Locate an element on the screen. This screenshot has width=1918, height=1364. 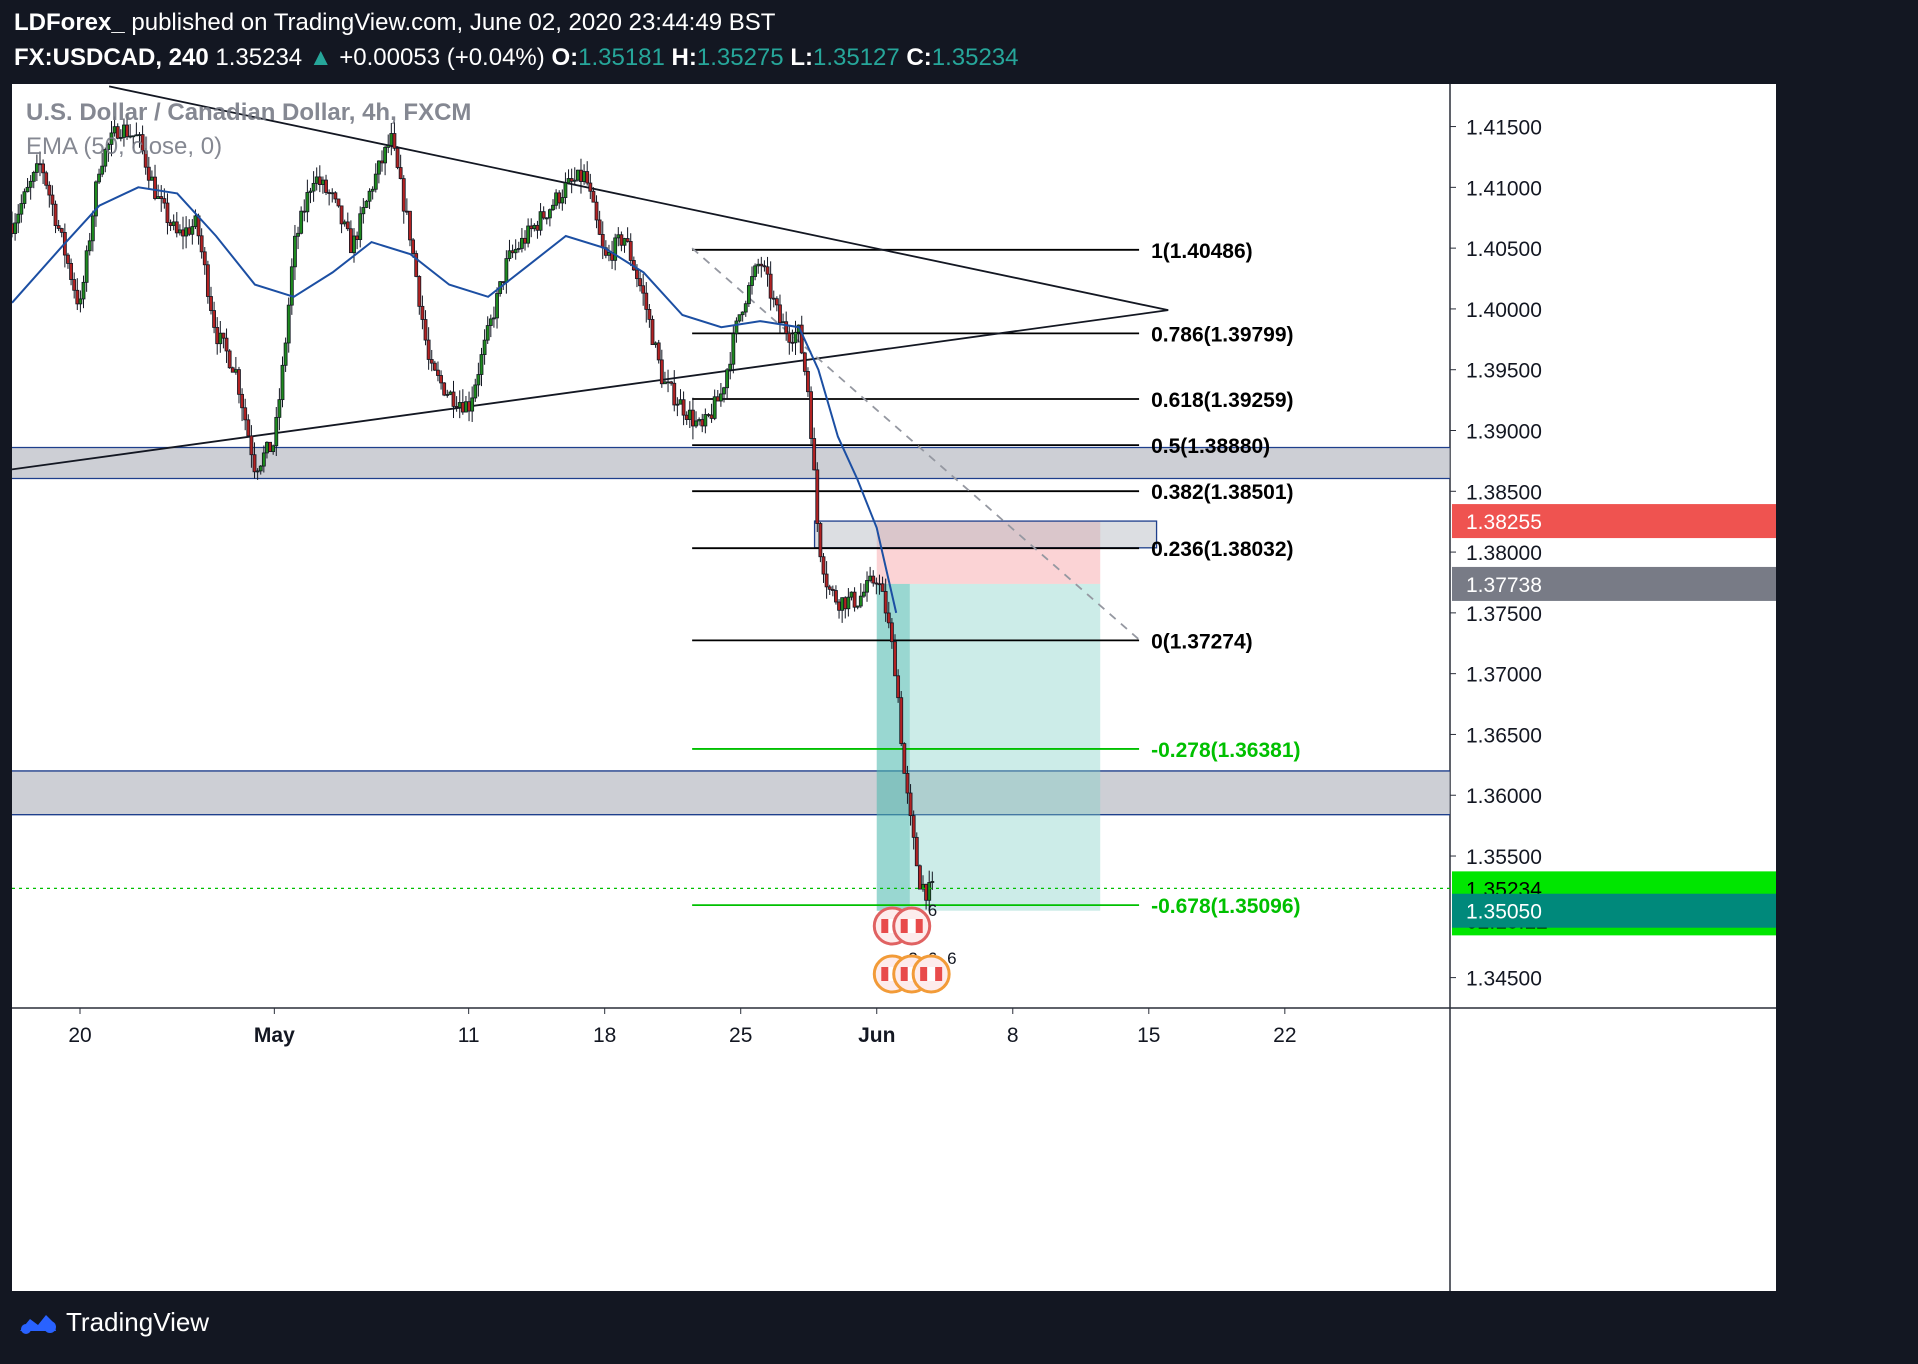
take-profit-zone is located at coordinates (988, 747).